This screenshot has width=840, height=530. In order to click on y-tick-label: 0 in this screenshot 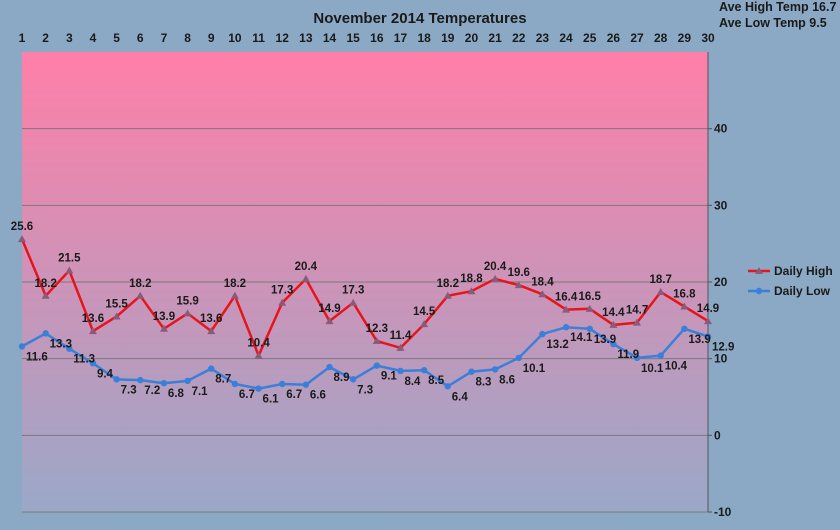, I will do `click(717, 435)`.